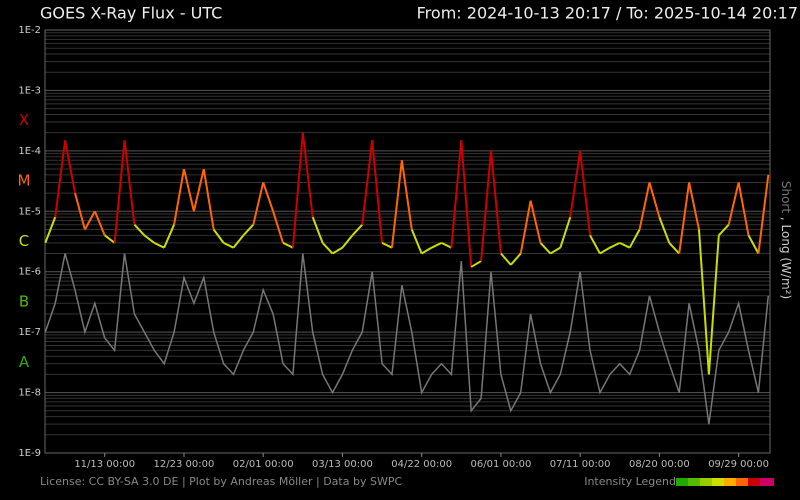  What do you see at coordinates (24, 362) in the screenshot?
I see `flare-class-label: A` at bounding box center [24, 362].